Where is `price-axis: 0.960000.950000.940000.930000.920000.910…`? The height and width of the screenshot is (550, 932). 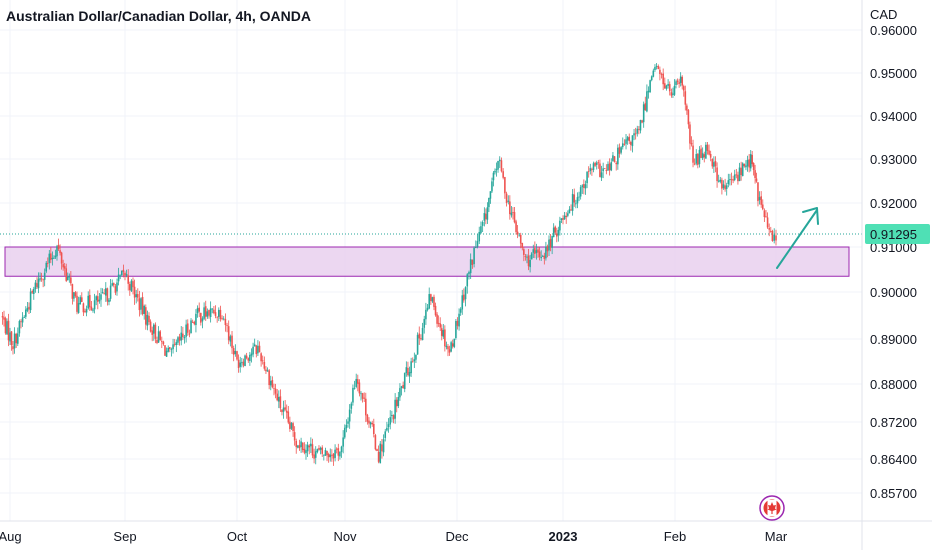 price-axis: 0.960000.950000.940000.930000.920000.910… is located at coordinates (893, 262).